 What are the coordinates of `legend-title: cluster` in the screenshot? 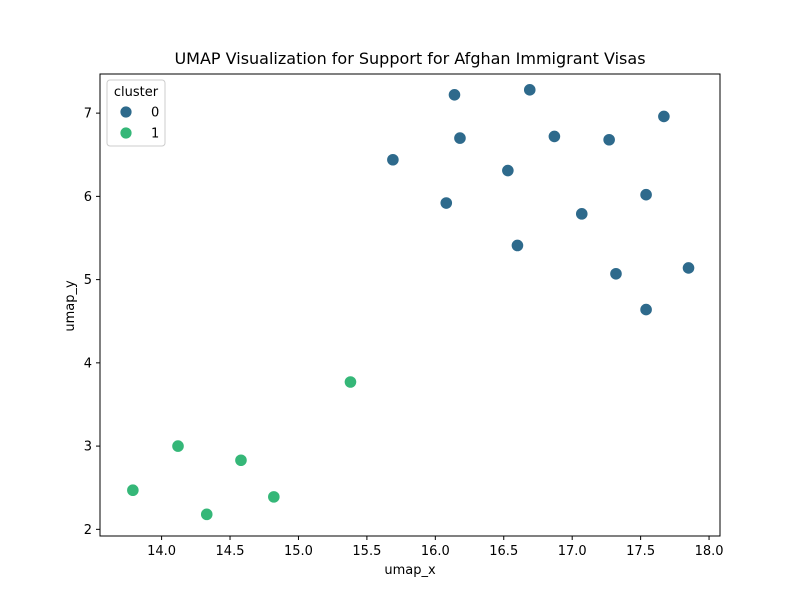 It's located at (136, 92).